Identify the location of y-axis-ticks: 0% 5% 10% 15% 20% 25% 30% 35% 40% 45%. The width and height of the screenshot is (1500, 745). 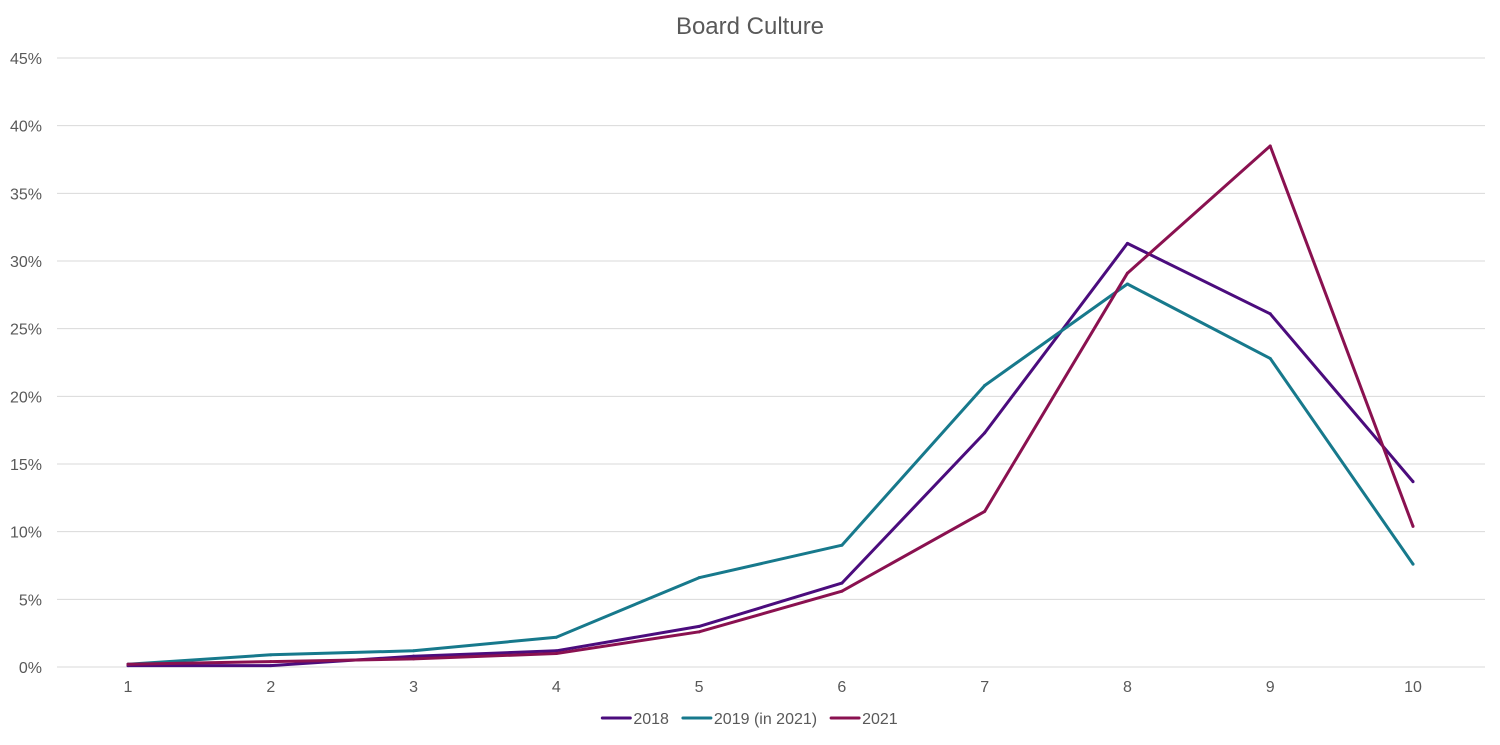
(26, 364).